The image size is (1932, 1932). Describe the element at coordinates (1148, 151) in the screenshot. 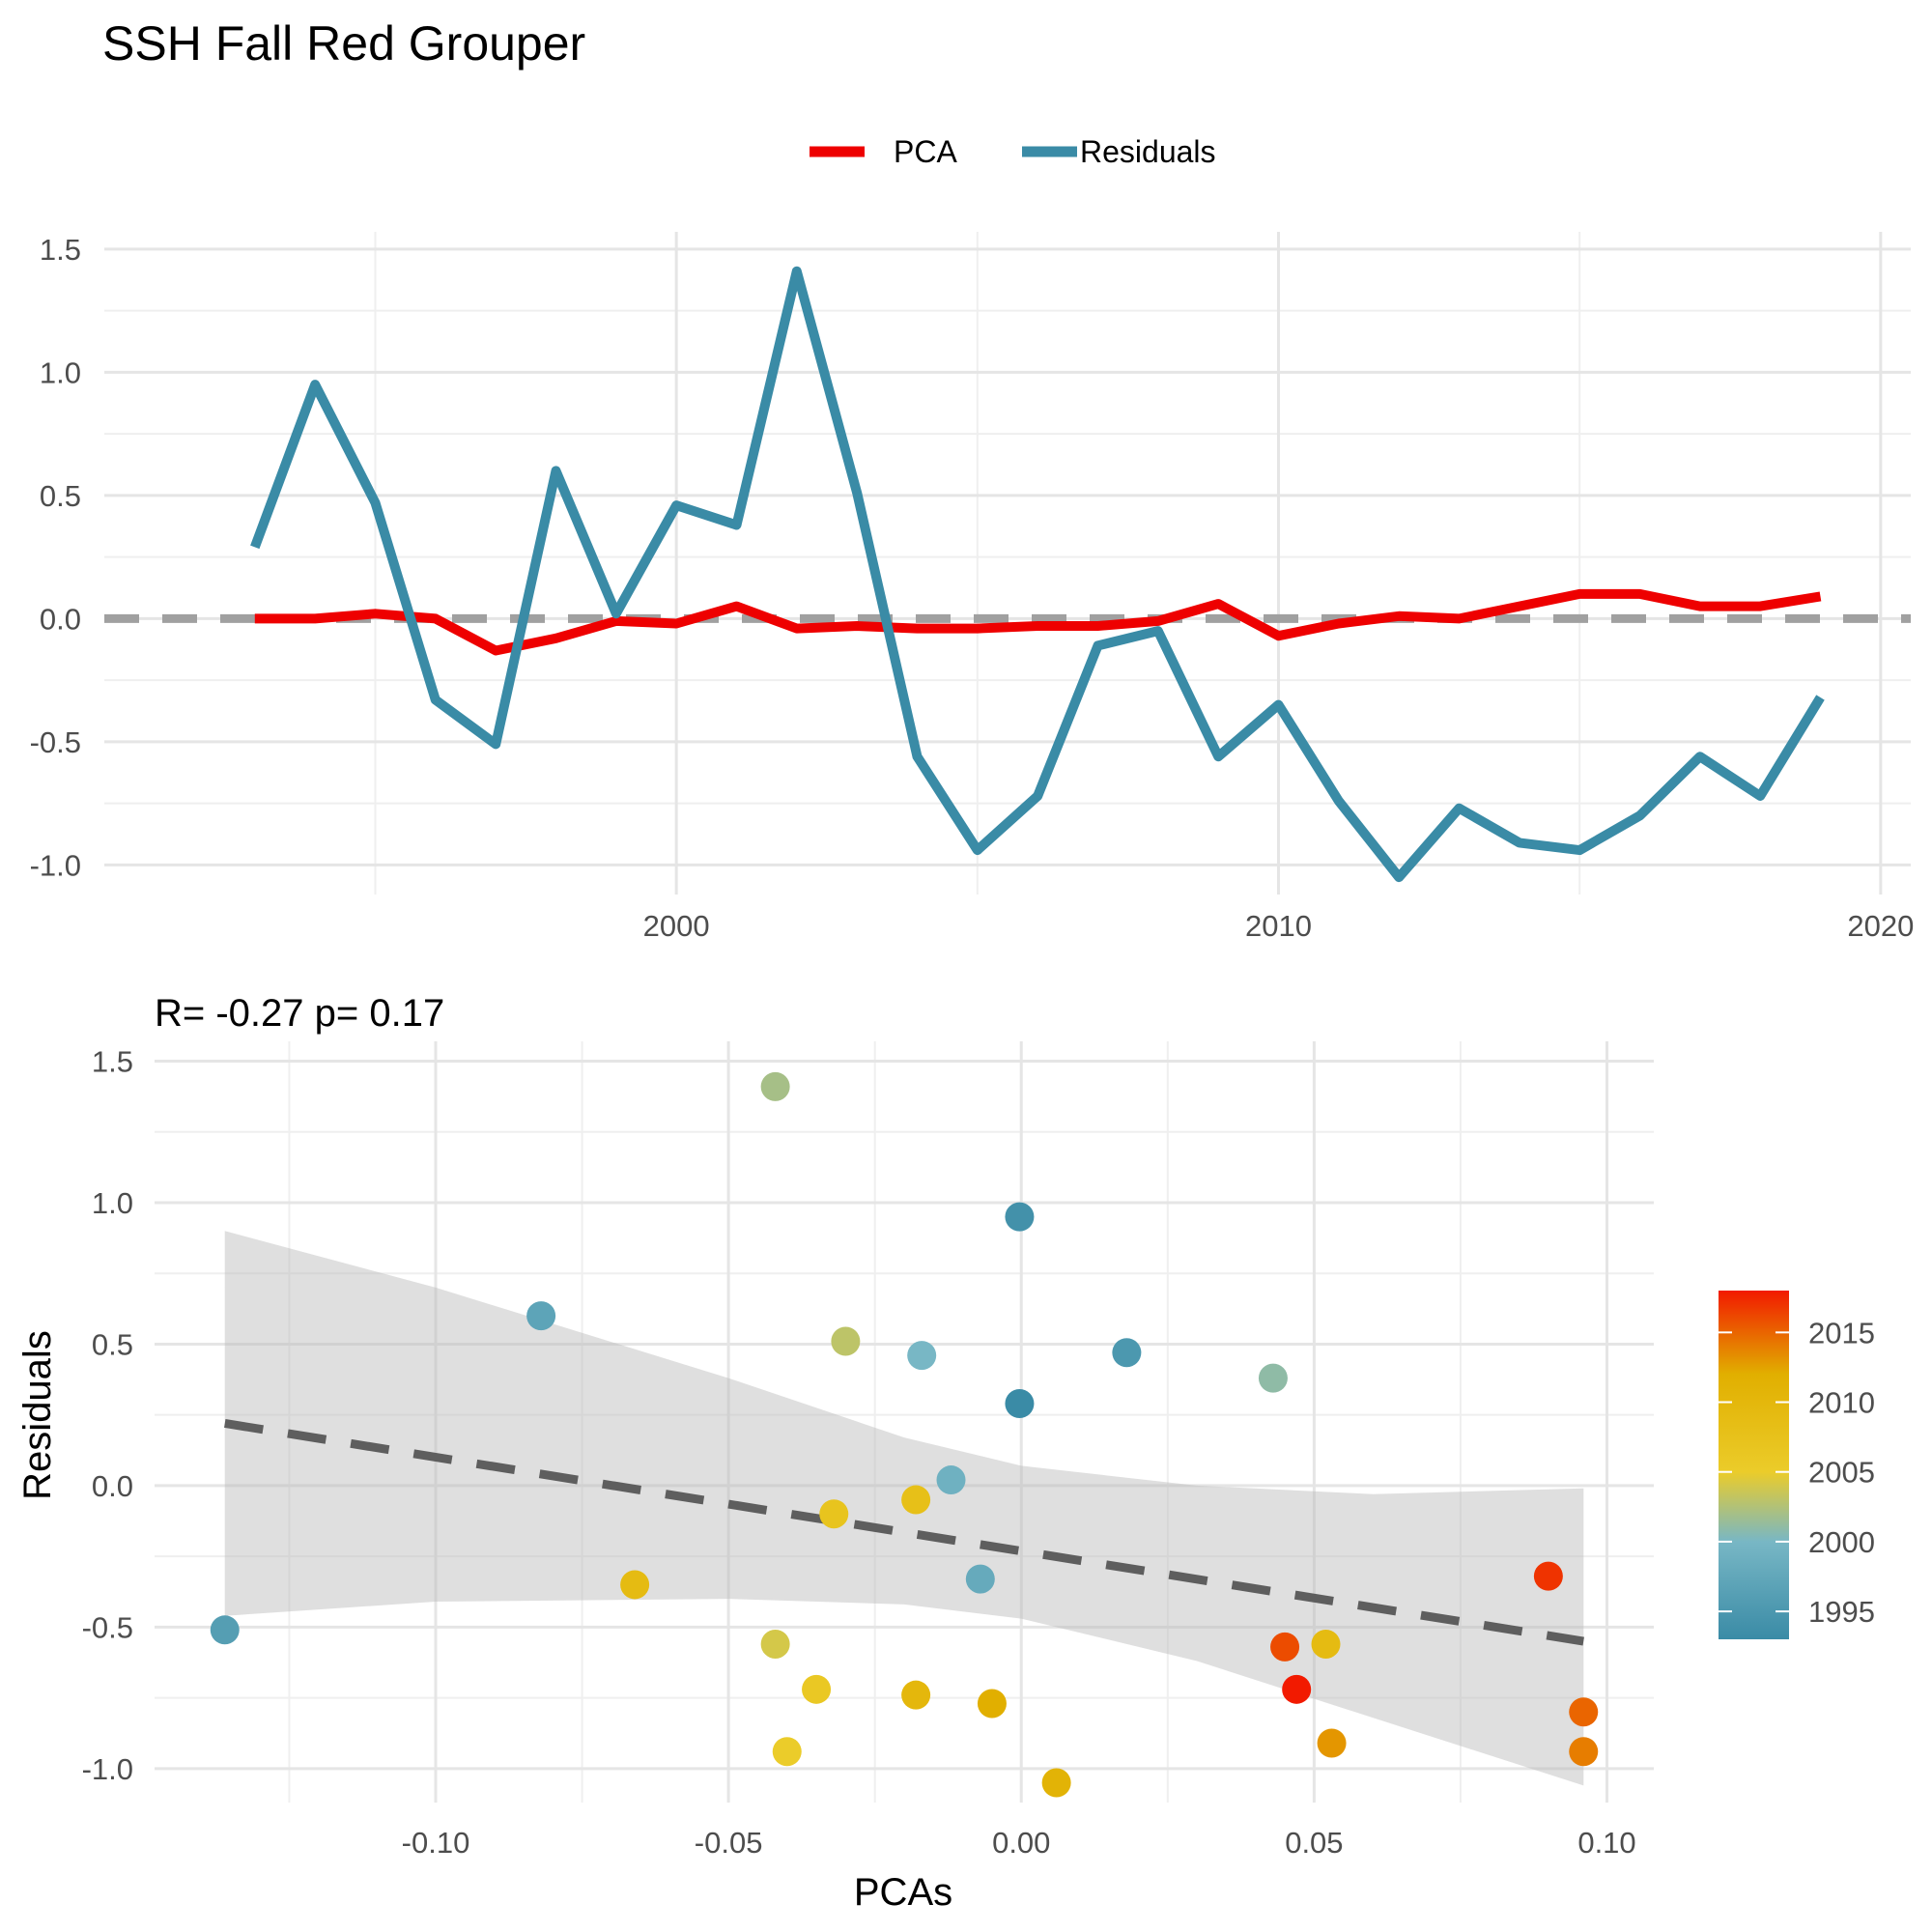

I see `legend-label-residuals: Residuals` at that location.